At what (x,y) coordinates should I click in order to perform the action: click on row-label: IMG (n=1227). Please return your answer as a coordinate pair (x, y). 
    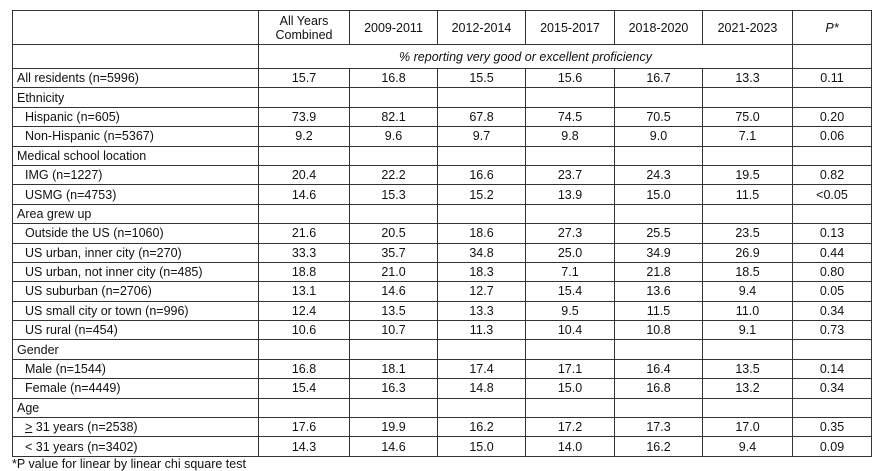
    Looking at the image, I should click on (135, 175).